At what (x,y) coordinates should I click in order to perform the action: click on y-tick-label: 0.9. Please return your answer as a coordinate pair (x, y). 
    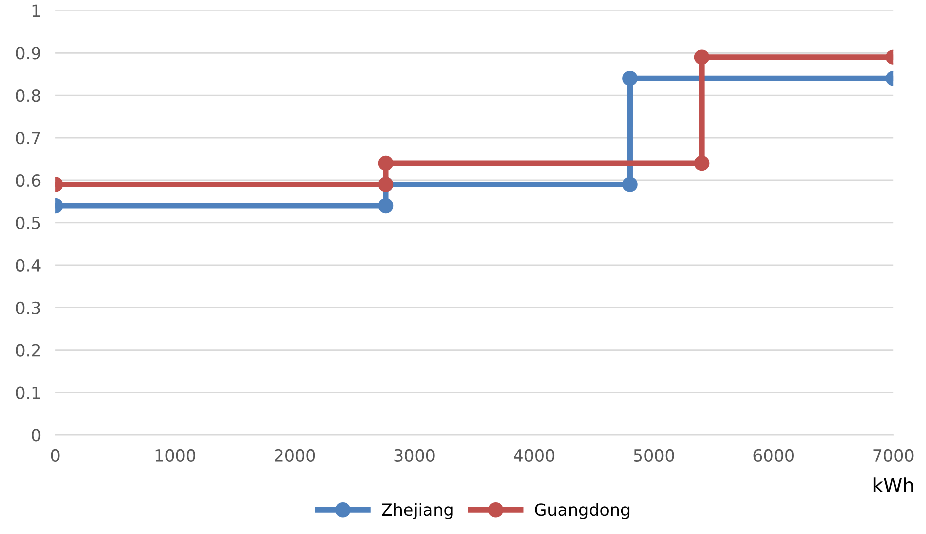
    Looking at the image, I should click on (28, 53).